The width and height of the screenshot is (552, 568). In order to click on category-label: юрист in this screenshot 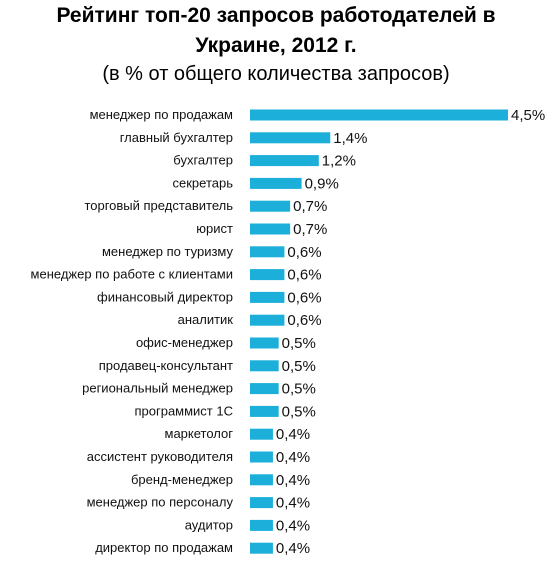, I will do `click(214, 228)`.